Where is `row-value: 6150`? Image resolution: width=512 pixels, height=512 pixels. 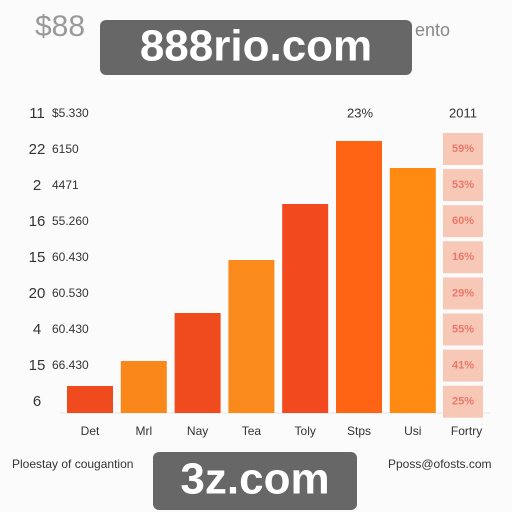 row-value: 6150 is located at coordinates (65, 149).